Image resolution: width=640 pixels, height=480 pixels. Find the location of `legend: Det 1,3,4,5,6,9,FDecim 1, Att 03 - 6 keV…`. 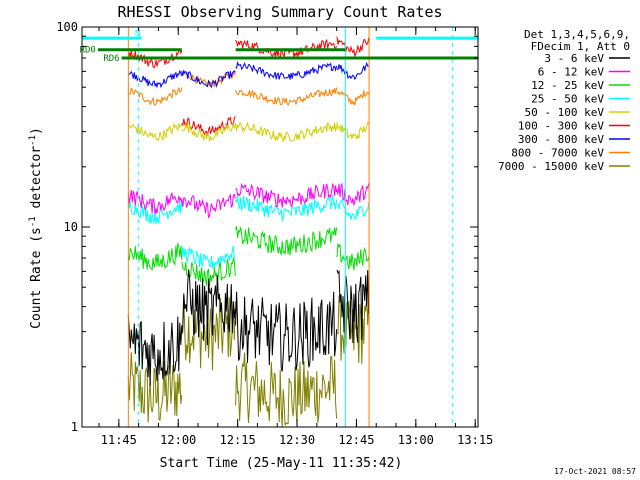

legend: Det 1,3,4,5,6,9,FDecim 1, Att 03 - 6 keV… is located at coordinates (564, 100).